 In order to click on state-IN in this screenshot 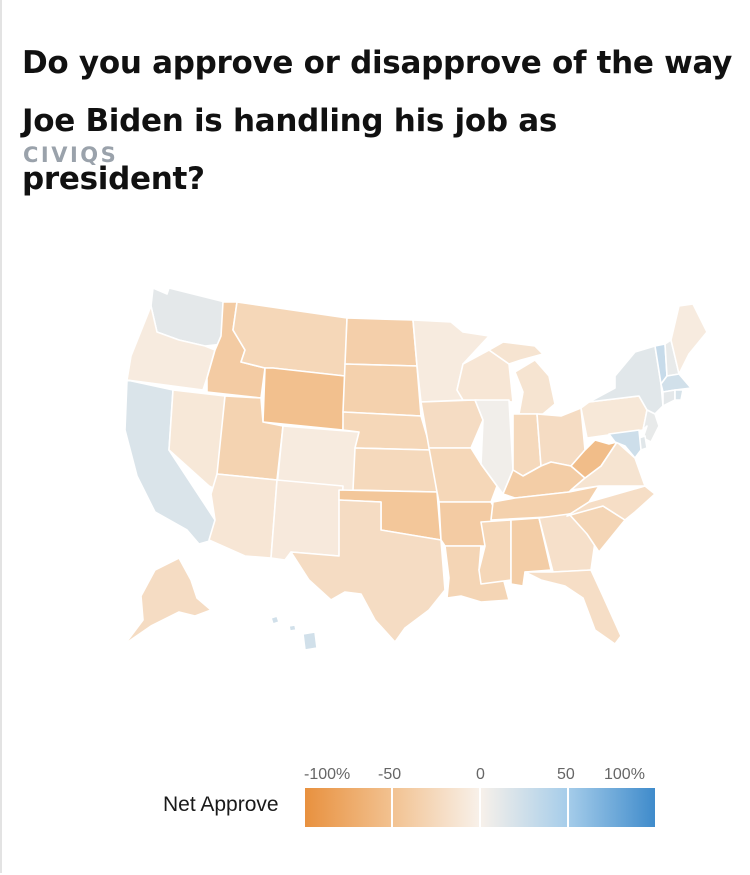, I will do `click(527, 445)`.